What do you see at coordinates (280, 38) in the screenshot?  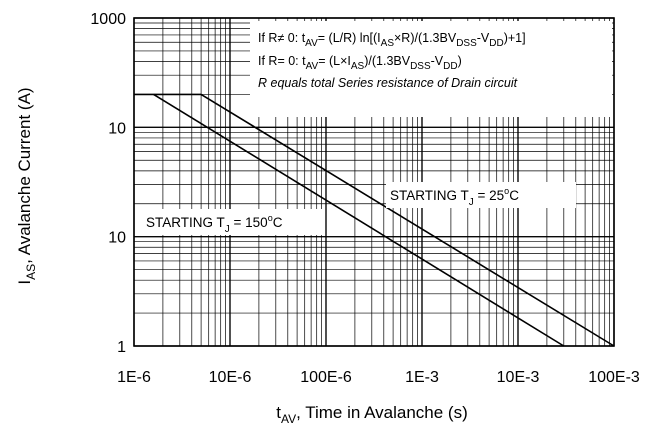 I see `note-text: ≠` at bounding box center [280, 38].